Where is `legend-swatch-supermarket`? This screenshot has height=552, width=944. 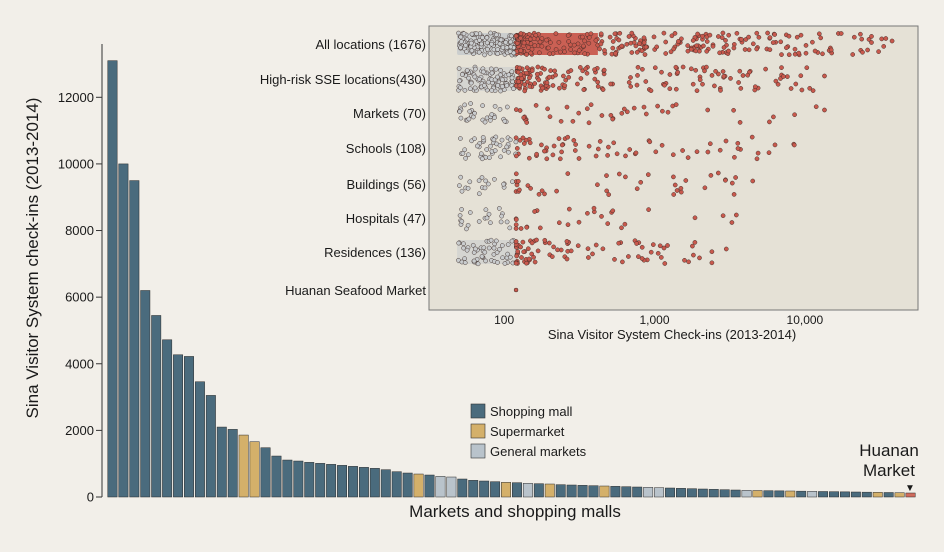
legend-swatch-supermarket is located at coordinates (478, 431).